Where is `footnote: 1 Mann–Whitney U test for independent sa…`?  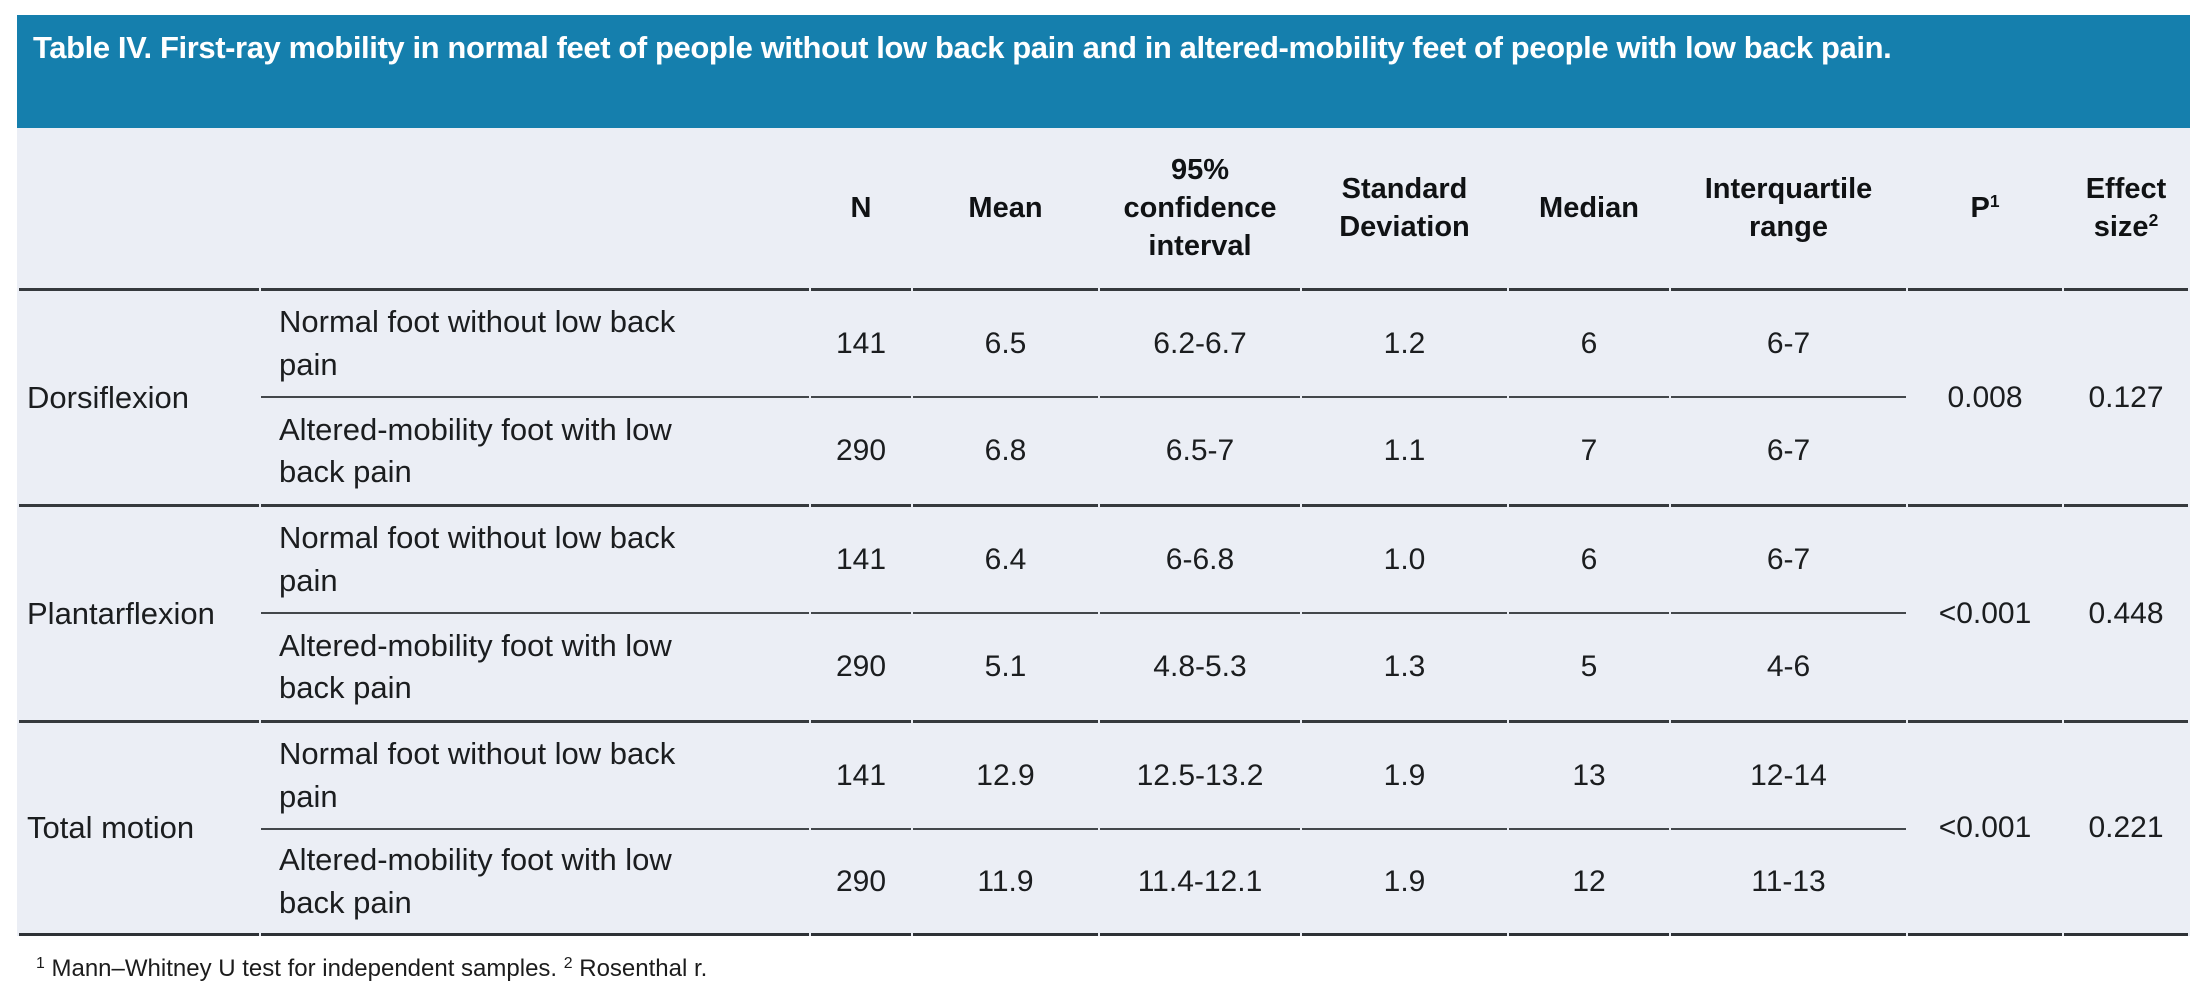
footnote: 1 Mann–Whitney U test for independent sa… is located at coordinates (371, 969).